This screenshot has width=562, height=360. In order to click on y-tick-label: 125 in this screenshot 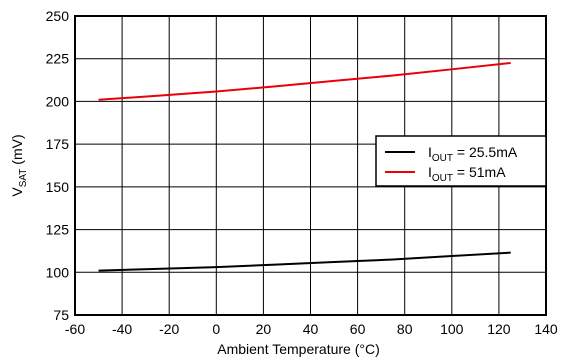, I will do `click(58, 230)`.